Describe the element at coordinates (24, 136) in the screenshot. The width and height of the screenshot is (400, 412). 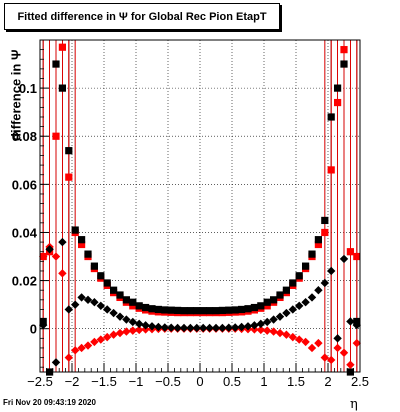
I see `y-tick-label: 0.08` at that location.